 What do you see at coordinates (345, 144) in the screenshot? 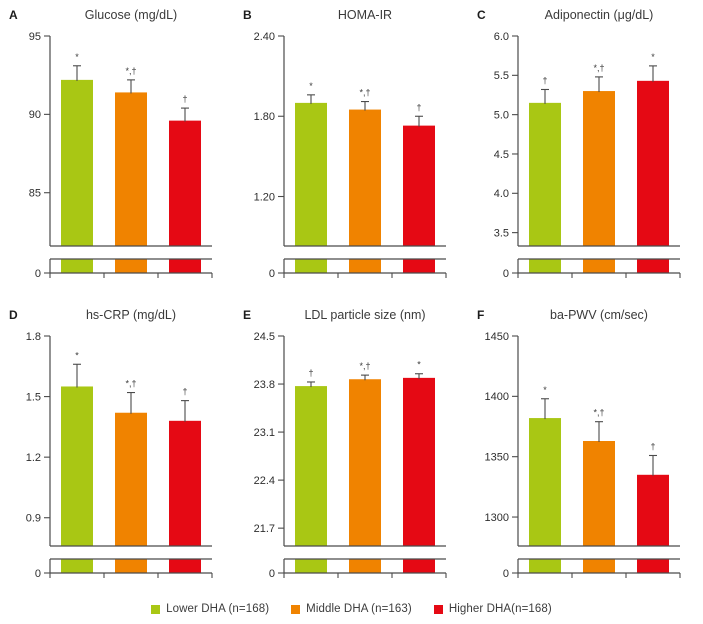
I see `panel-homa-ir-chart: * *,† † 2.40 1.80 1.20 0 B HOMA-IR` at bounding box center [345, 144].